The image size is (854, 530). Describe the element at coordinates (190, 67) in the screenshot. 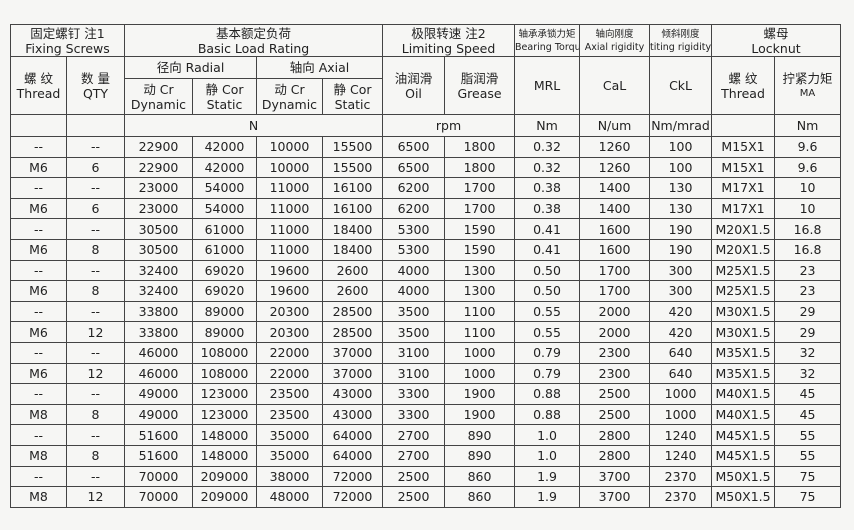

I see `header-cell: 径向 Radial` at that location.